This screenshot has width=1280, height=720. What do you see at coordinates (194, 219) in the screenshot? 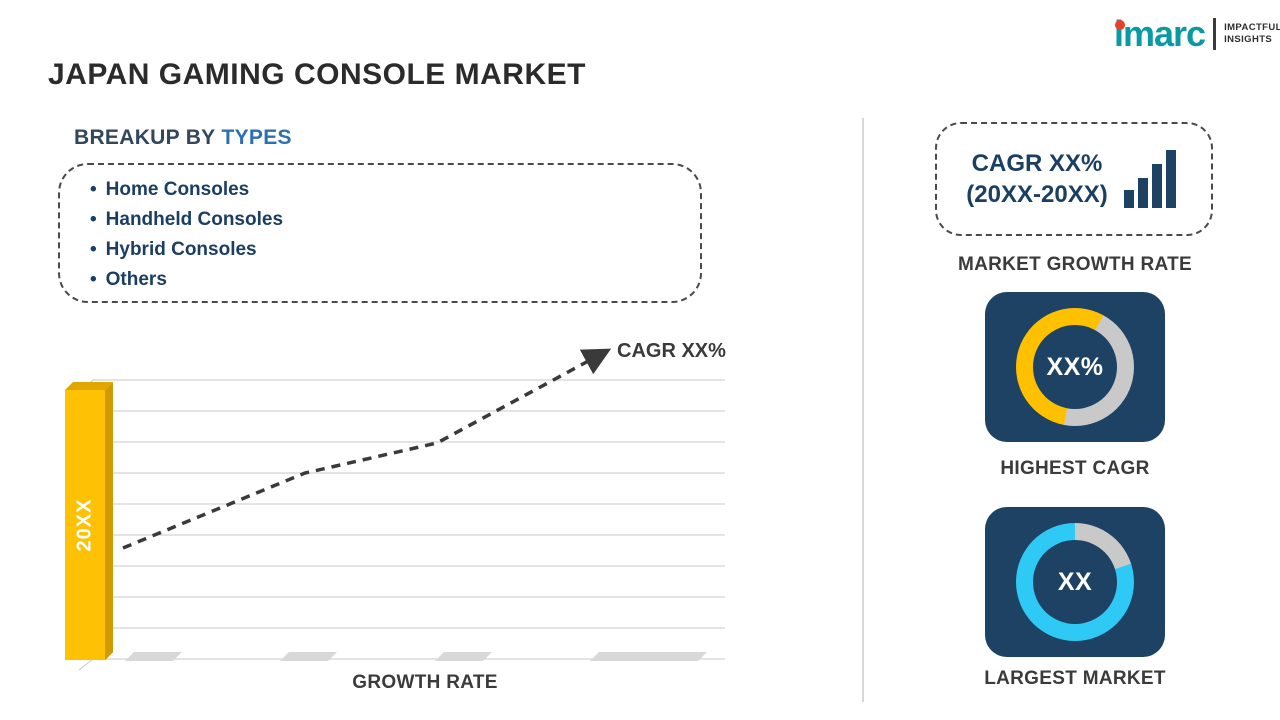
I see `list-item-label: Handheld Consoles` at bounding box center [194, 219].